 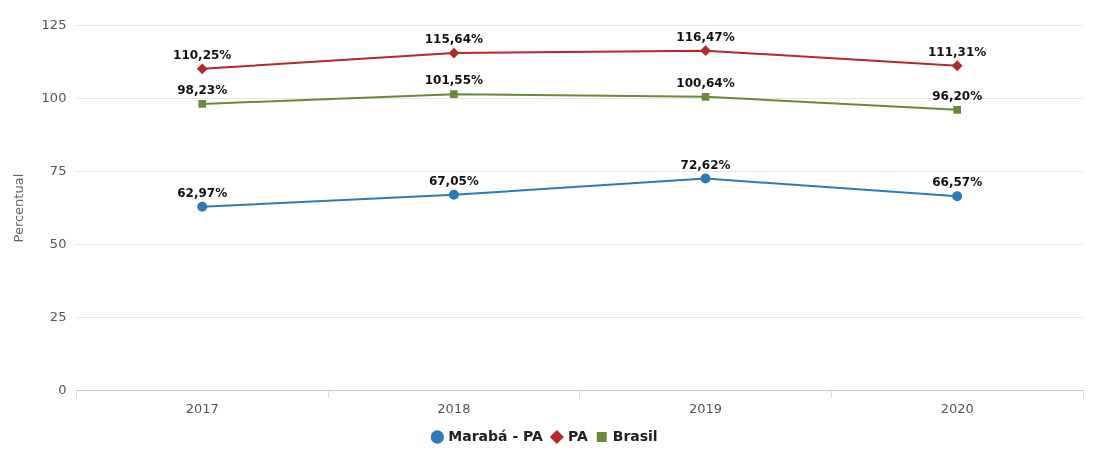 I want to click on data-label: 101,55%, so click(x=454, y=80).